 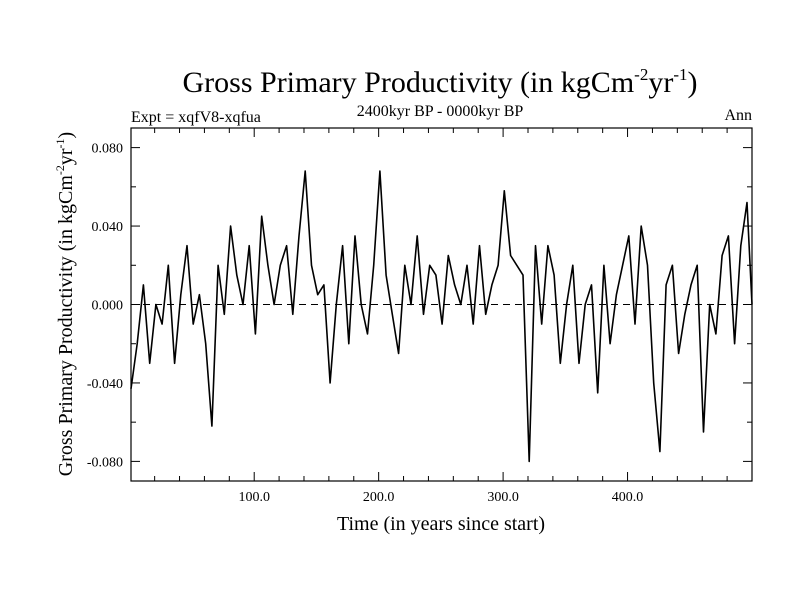 I want to click on x-tick-label: 200.0, so click(x=379, y=497).